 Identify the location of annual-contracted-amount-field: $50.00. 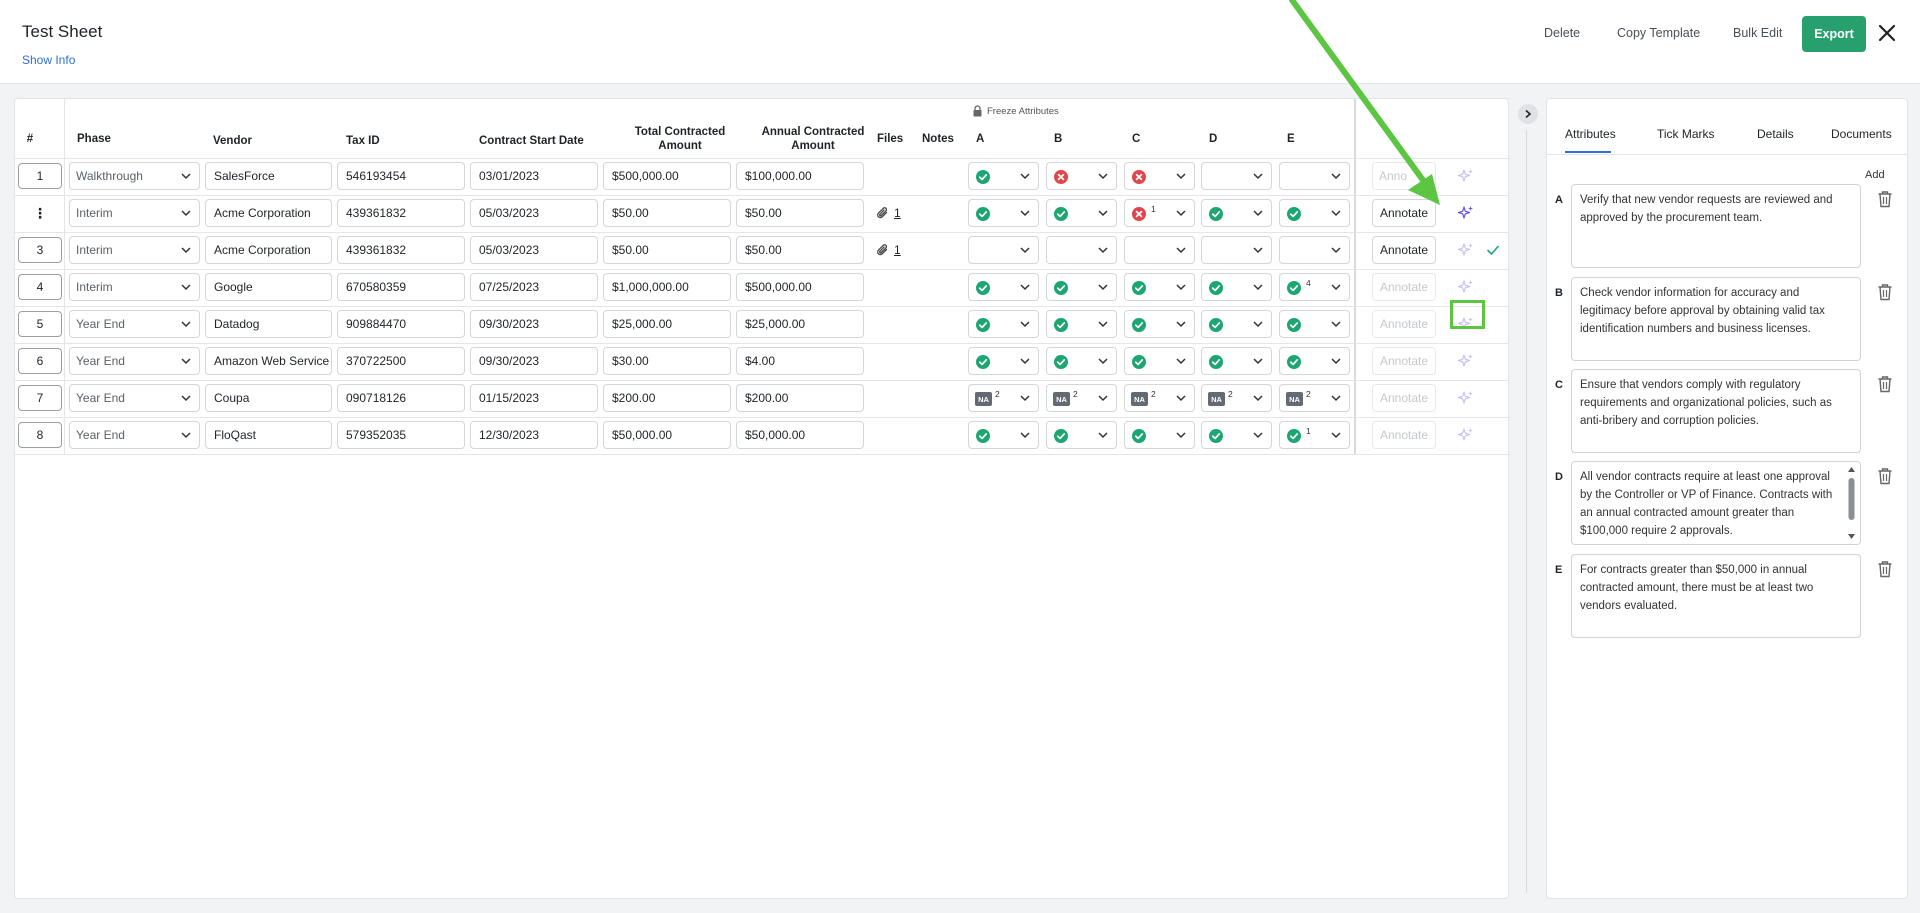
(800, 213).